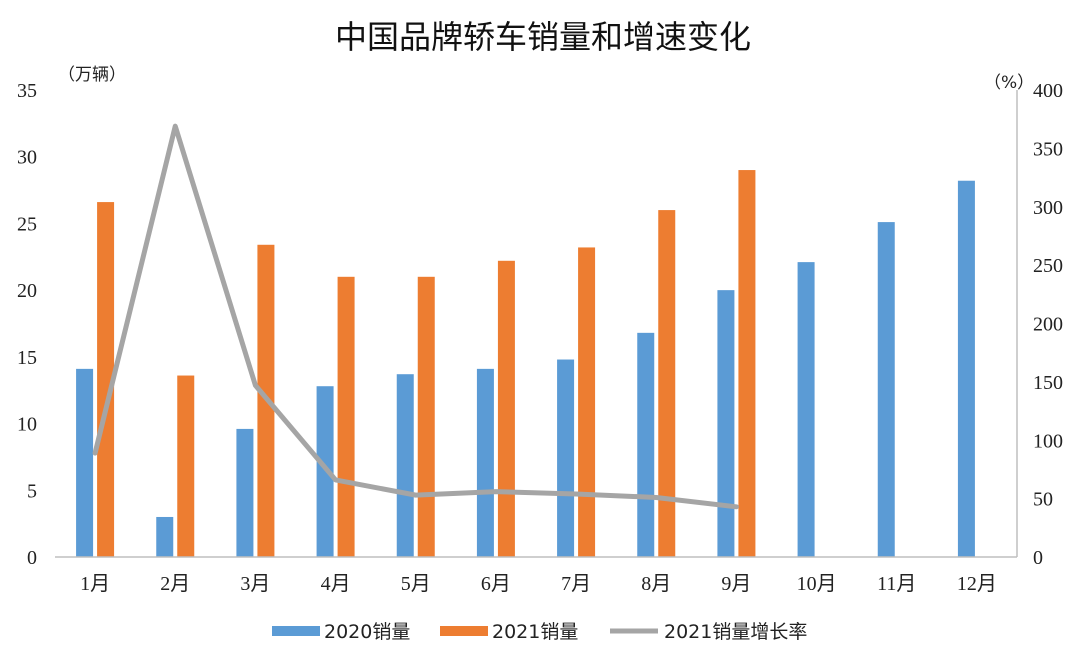  Describe the element at coordinates (1048, 149) in the screenshot. I see `right-tick-label: 350` at that location.